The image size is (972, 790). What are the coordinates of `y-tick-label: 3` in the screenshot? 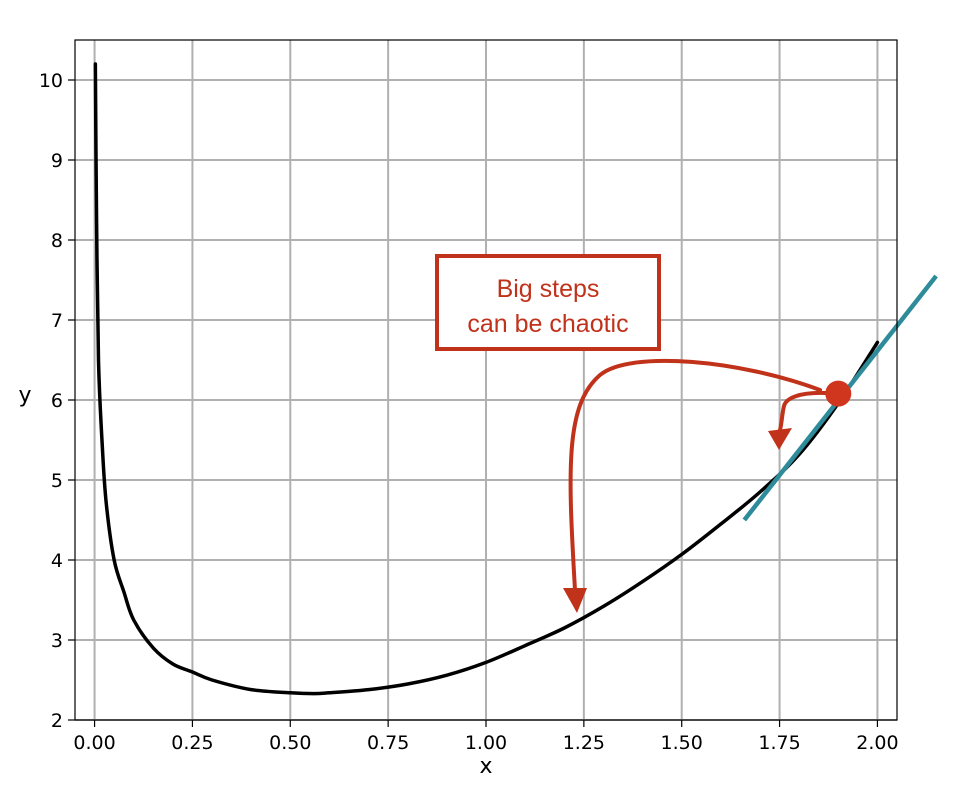 It's located at (57, 641).